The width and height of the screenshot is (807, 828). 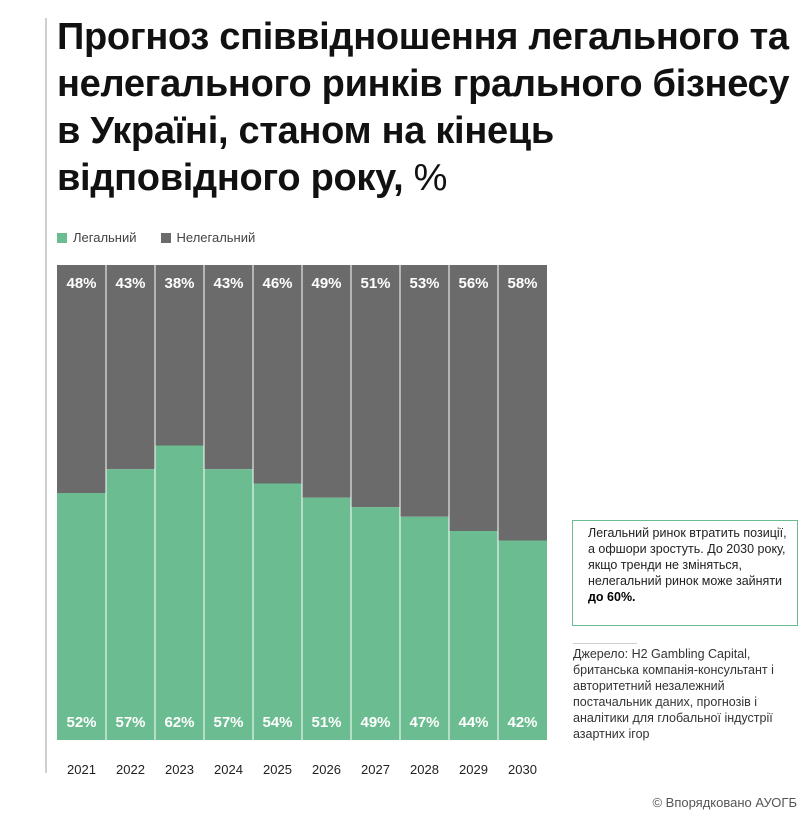 What do you see at coordinates (424, 628) in the screenshot?
I see `bar-legal-2028` at bounding box center [424, 628].